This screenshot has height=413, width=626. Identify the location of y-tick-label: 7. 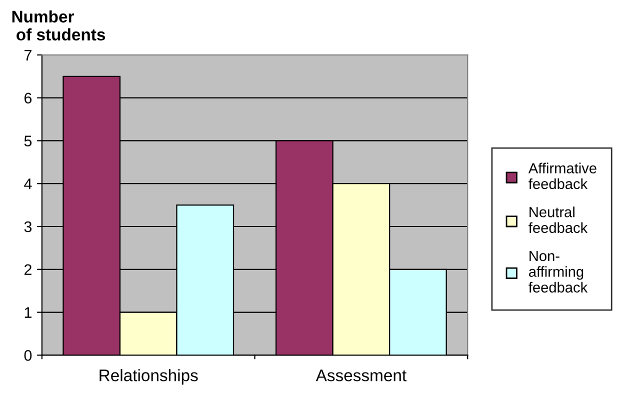
(28, 55).